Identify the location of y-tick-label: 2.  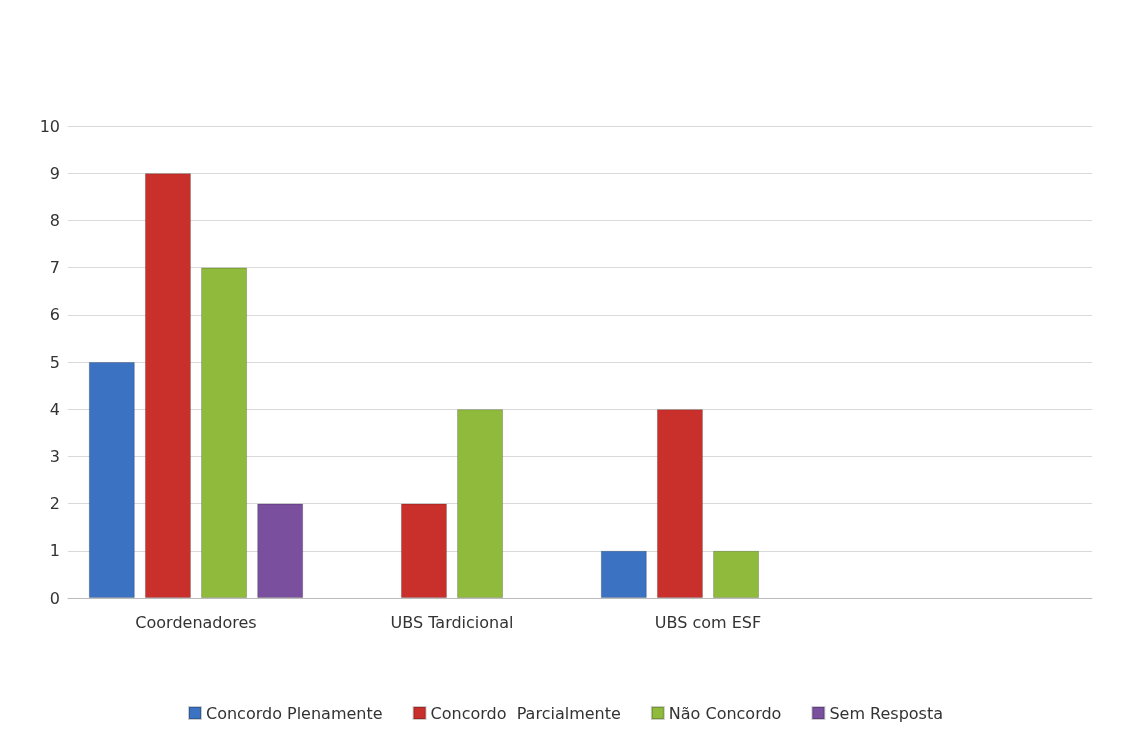
(54, 504).